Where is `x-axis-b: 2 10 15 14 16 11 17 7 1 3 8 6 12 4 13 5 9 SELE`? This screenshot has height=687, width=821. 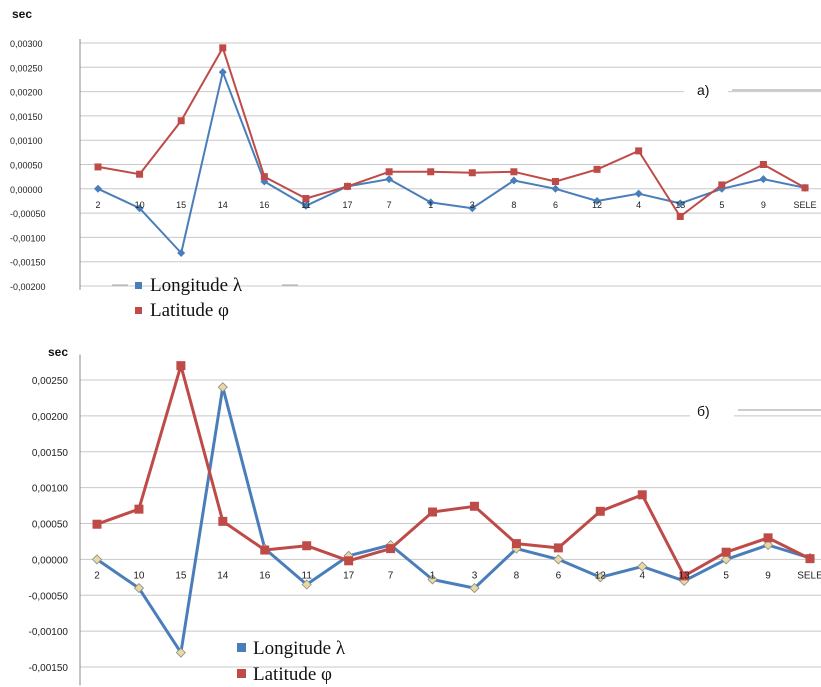
x-axis-b: 2 10 15 14 16 11 17 7 1 3 8 6 12 4 13 5 9 SELE is located at coordinates (457, 575).